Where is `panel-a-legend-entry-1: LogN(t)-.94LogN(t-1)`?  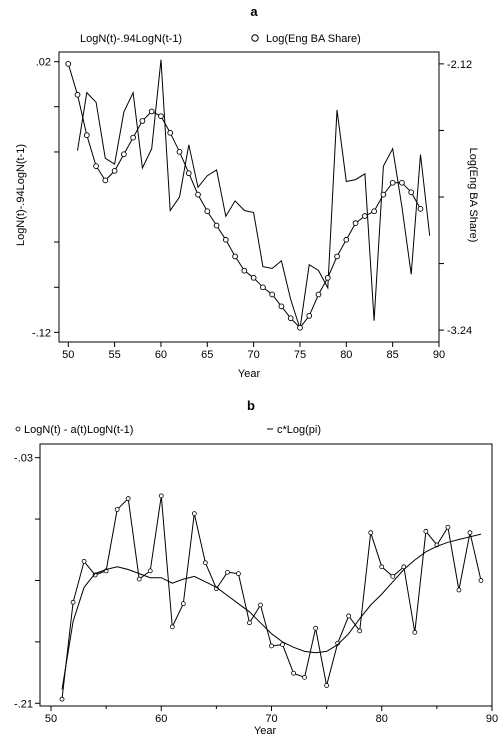
panel-a-legend-entry-1: LogN(t)-.94LogN(t-1) is located at coordinates (131, 39).